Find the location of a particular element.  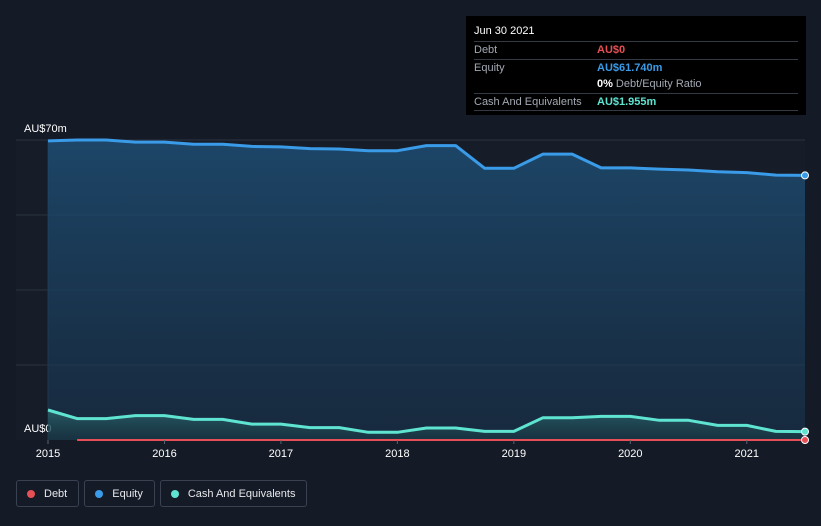

legend-item-debt: Debt is located at coordinates (48, 493).